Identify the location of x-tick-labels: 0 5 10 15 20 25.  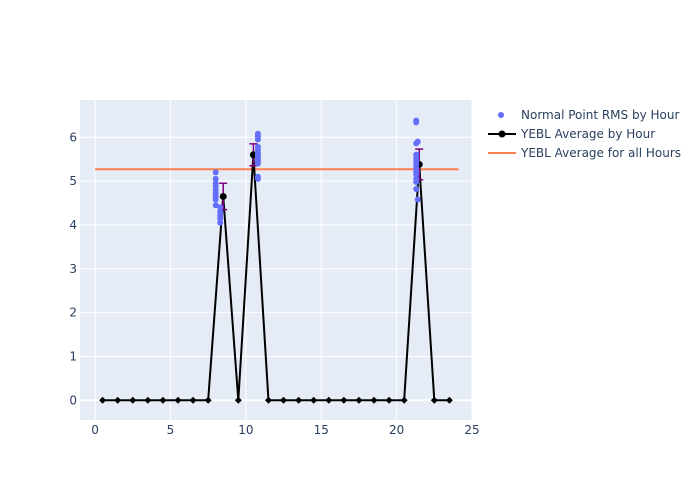
(285, 430).